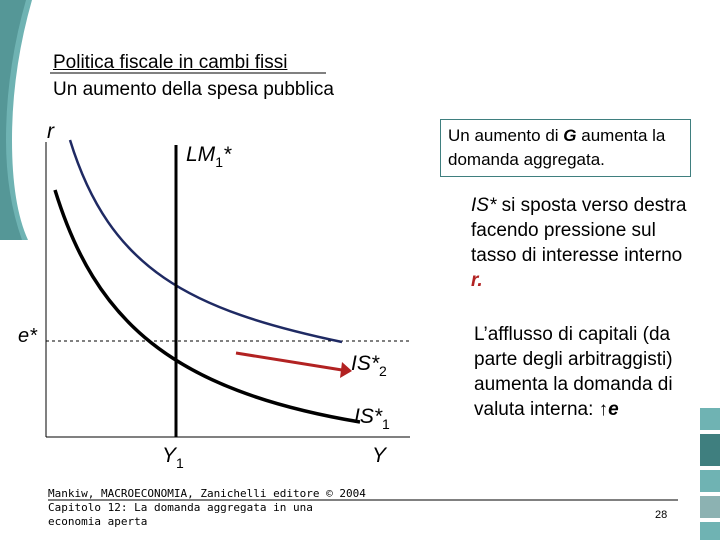 Image resolution: width=720 pixels, height=540 pixels. What do you see at coordinates (50, 131) in the screenshot?
I see `y-axis-label: r` at bounding box center [50, 131].